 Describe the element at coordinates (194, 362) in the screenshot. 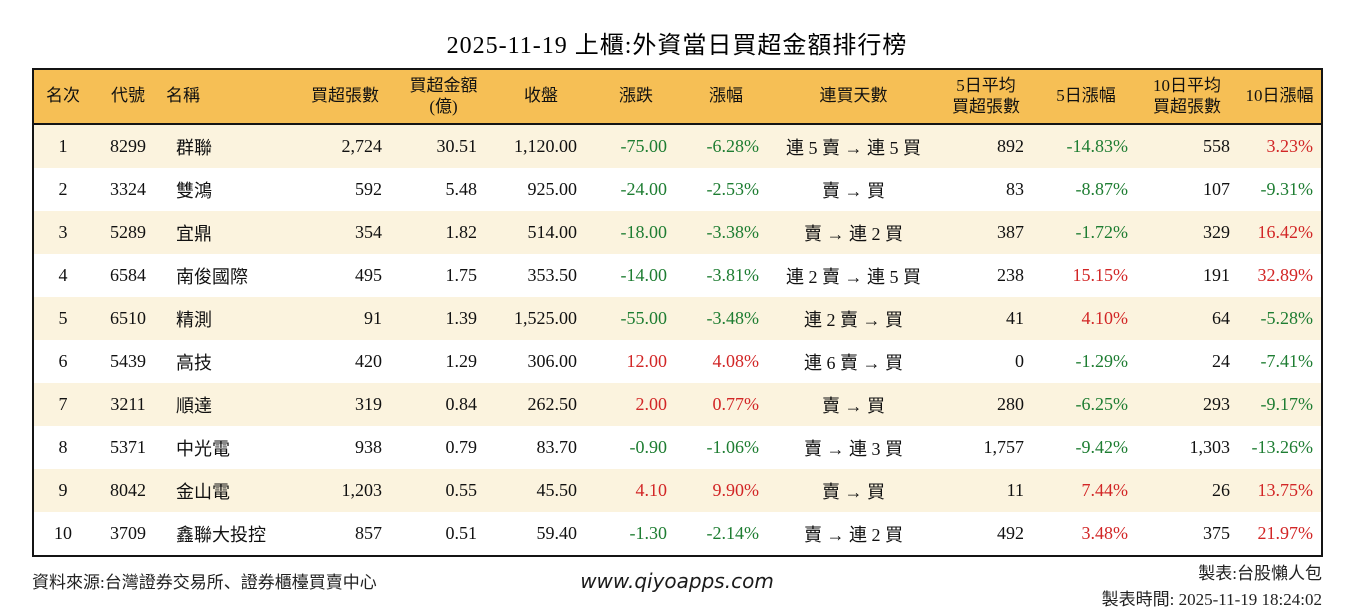

I see `cell-name: 高技` at that location.